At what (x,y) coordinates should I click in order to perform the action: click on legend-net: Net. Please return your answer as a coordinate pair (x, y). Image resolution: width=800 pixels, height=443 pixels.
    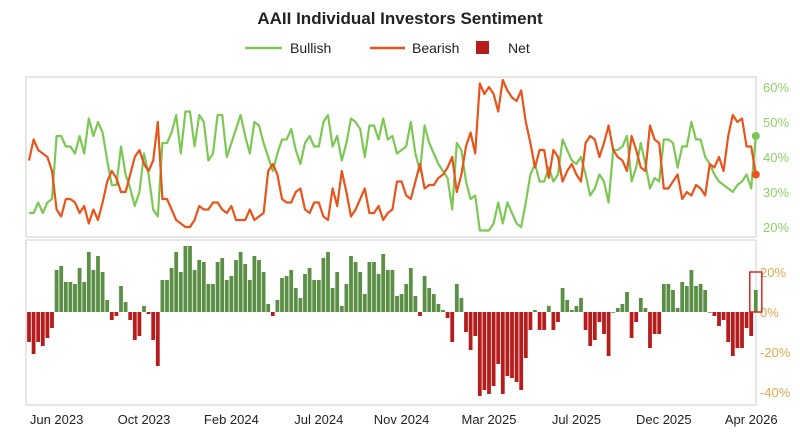
    Looking at the image, I should click on (519, 48).